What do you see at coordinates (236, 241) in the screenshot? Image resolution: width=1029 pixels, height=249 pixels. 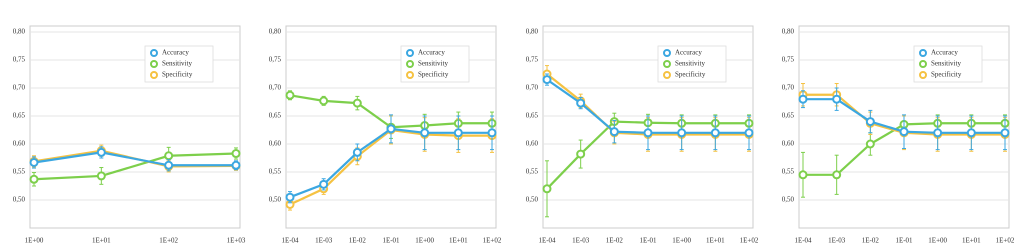 I see `x-tick-label: 1E+03` at bounding box center [236, 241].